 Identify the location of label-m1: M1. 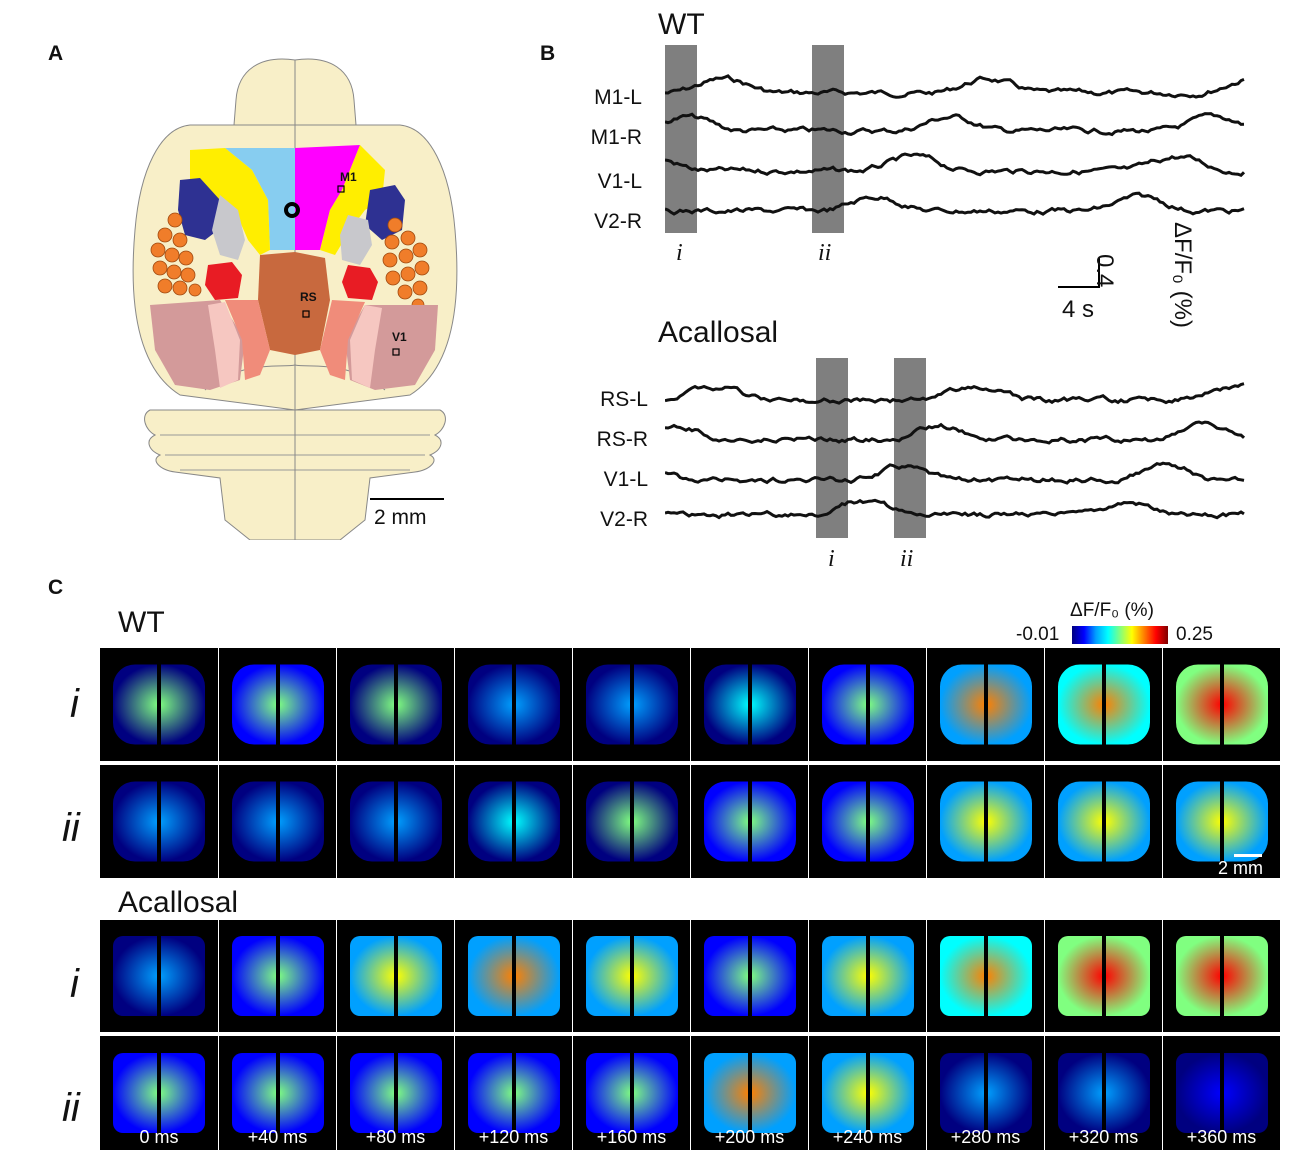
(348, 177).